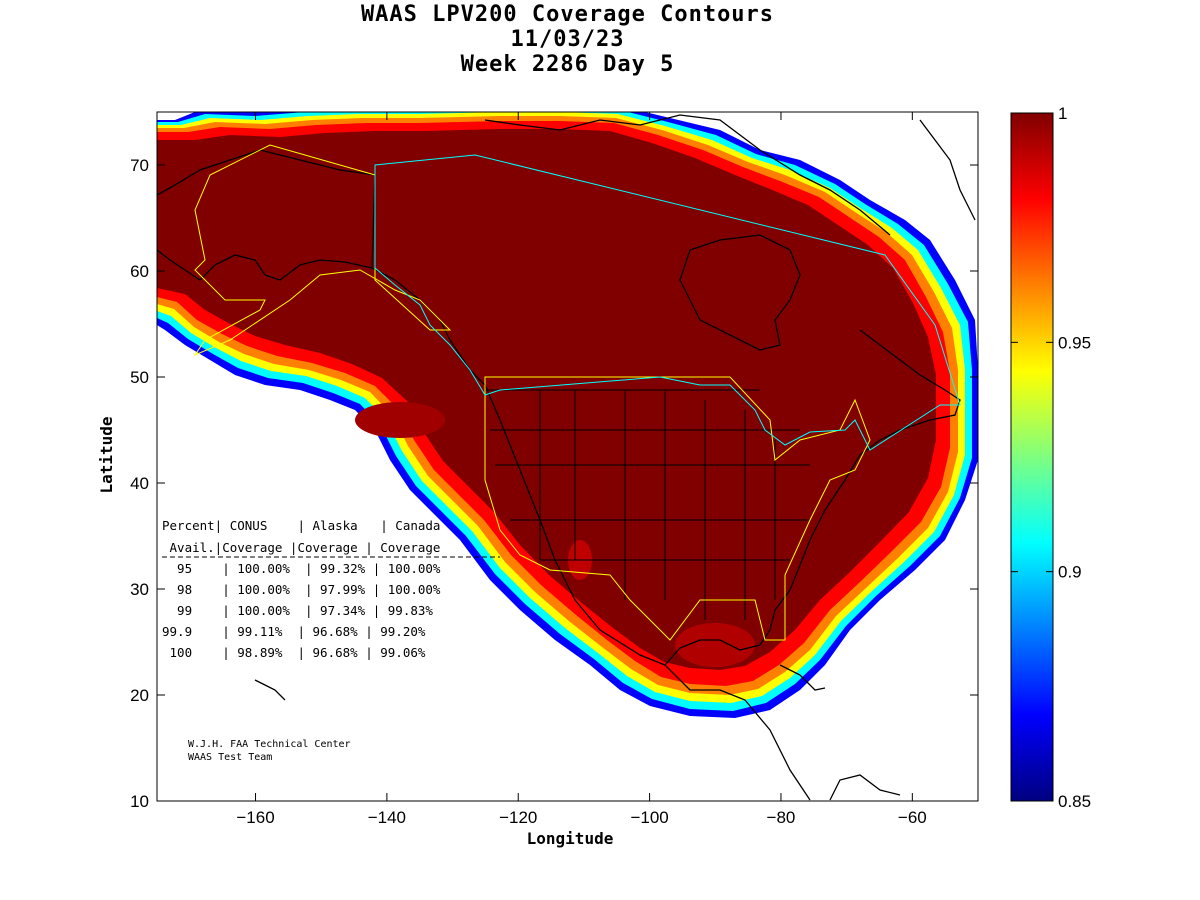 Image resolution: width=1200 pixels, height=900 pixels. I want to click on credit-line-2: WAAS Test Team, so click(230, 757).